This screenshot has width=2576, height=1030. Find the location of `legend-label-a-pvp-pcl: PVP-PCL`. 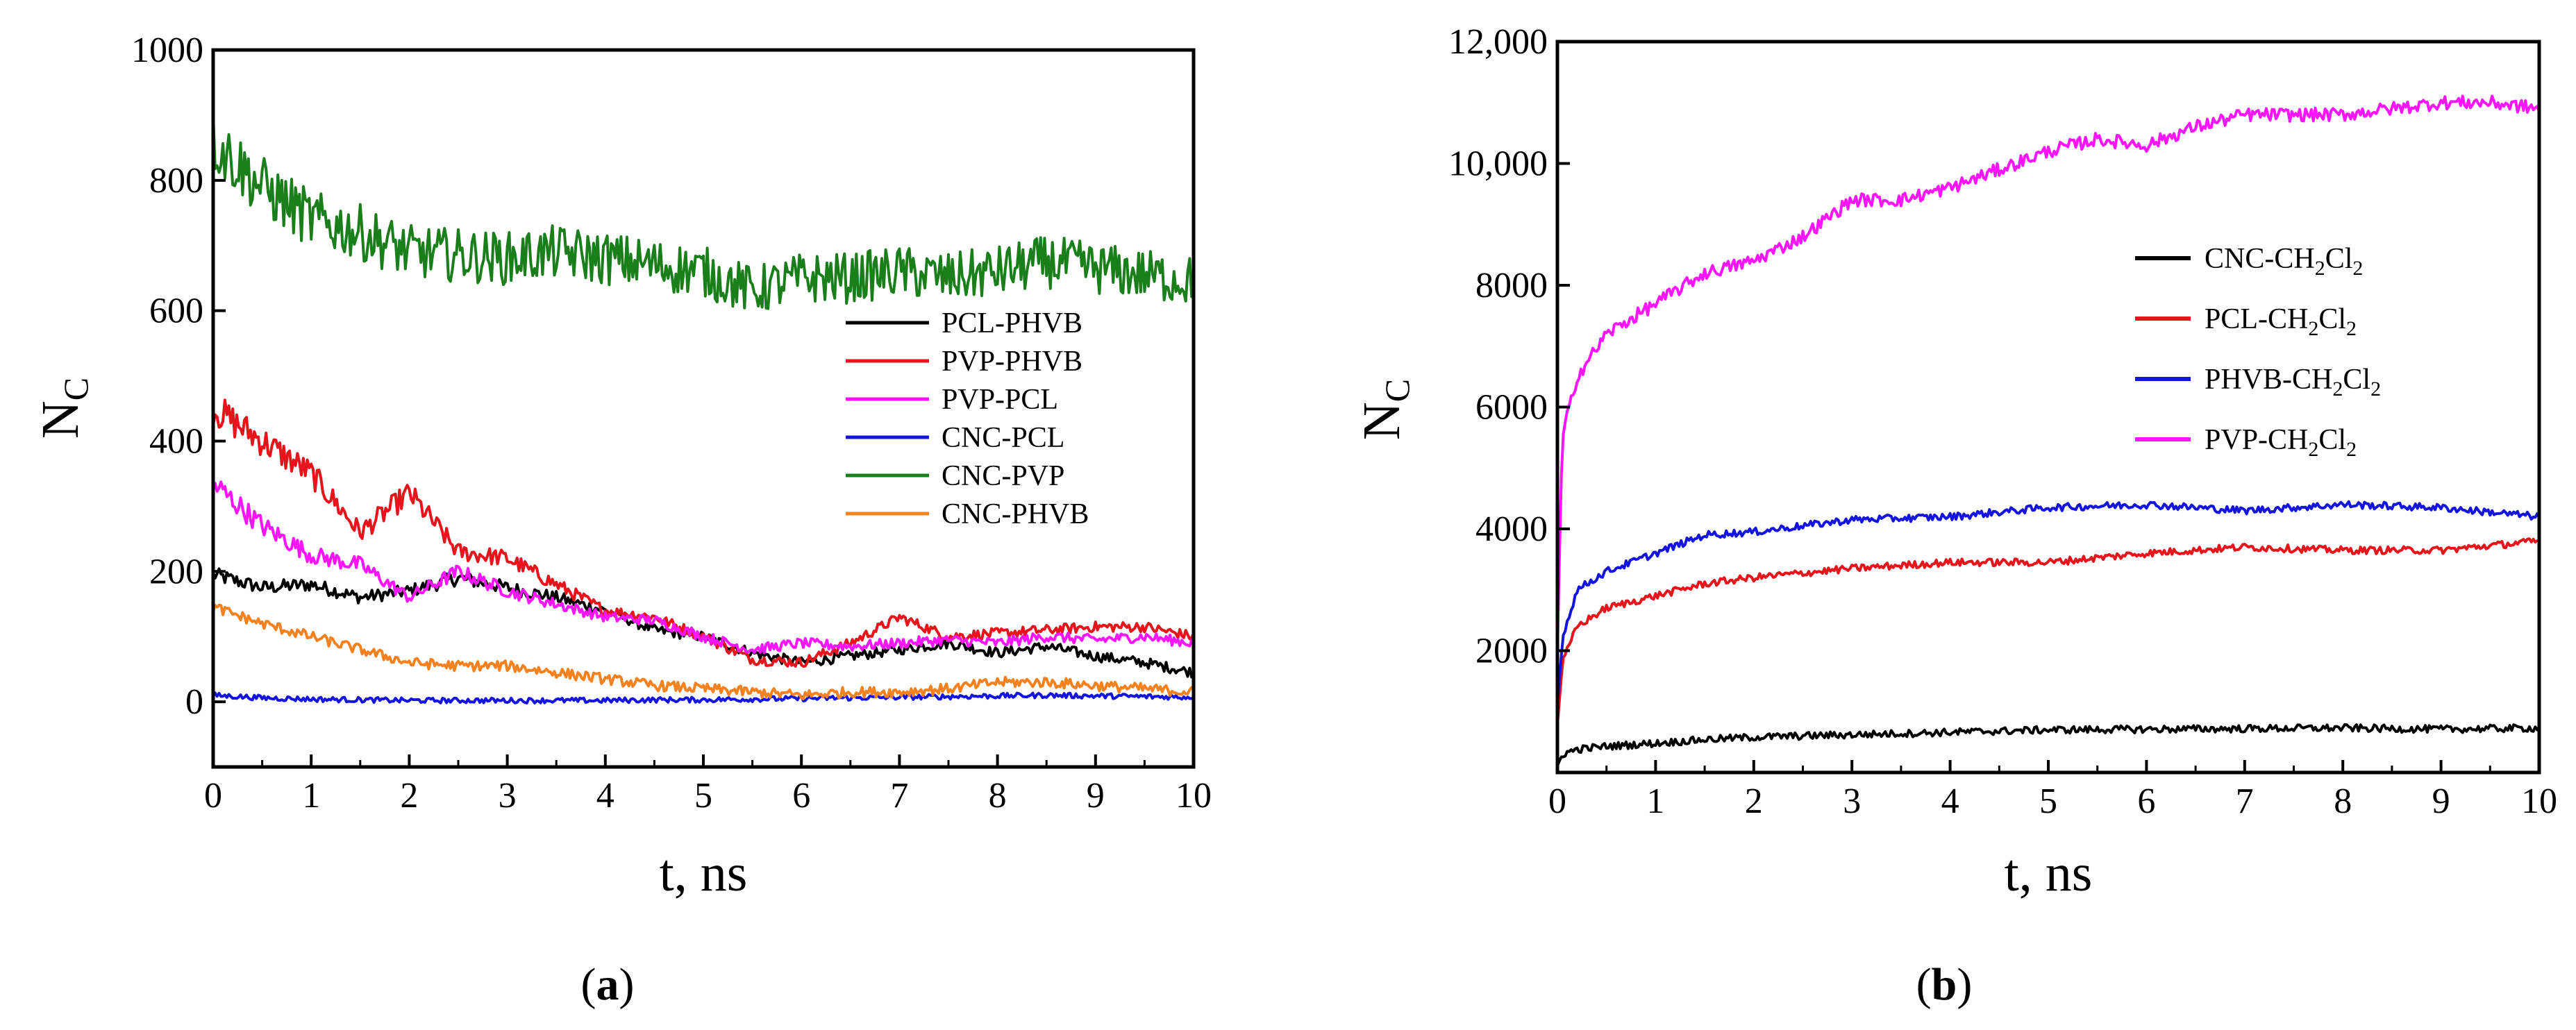

legend-label-a-pvp-pcl: PVP-PCL is located at coordinates (1000, 400).